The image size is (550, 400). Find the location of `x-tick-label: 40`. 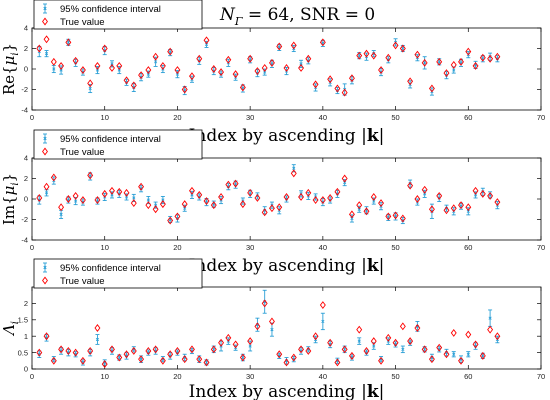

x-tick-label: 40 is located at coordinates (323, 376).